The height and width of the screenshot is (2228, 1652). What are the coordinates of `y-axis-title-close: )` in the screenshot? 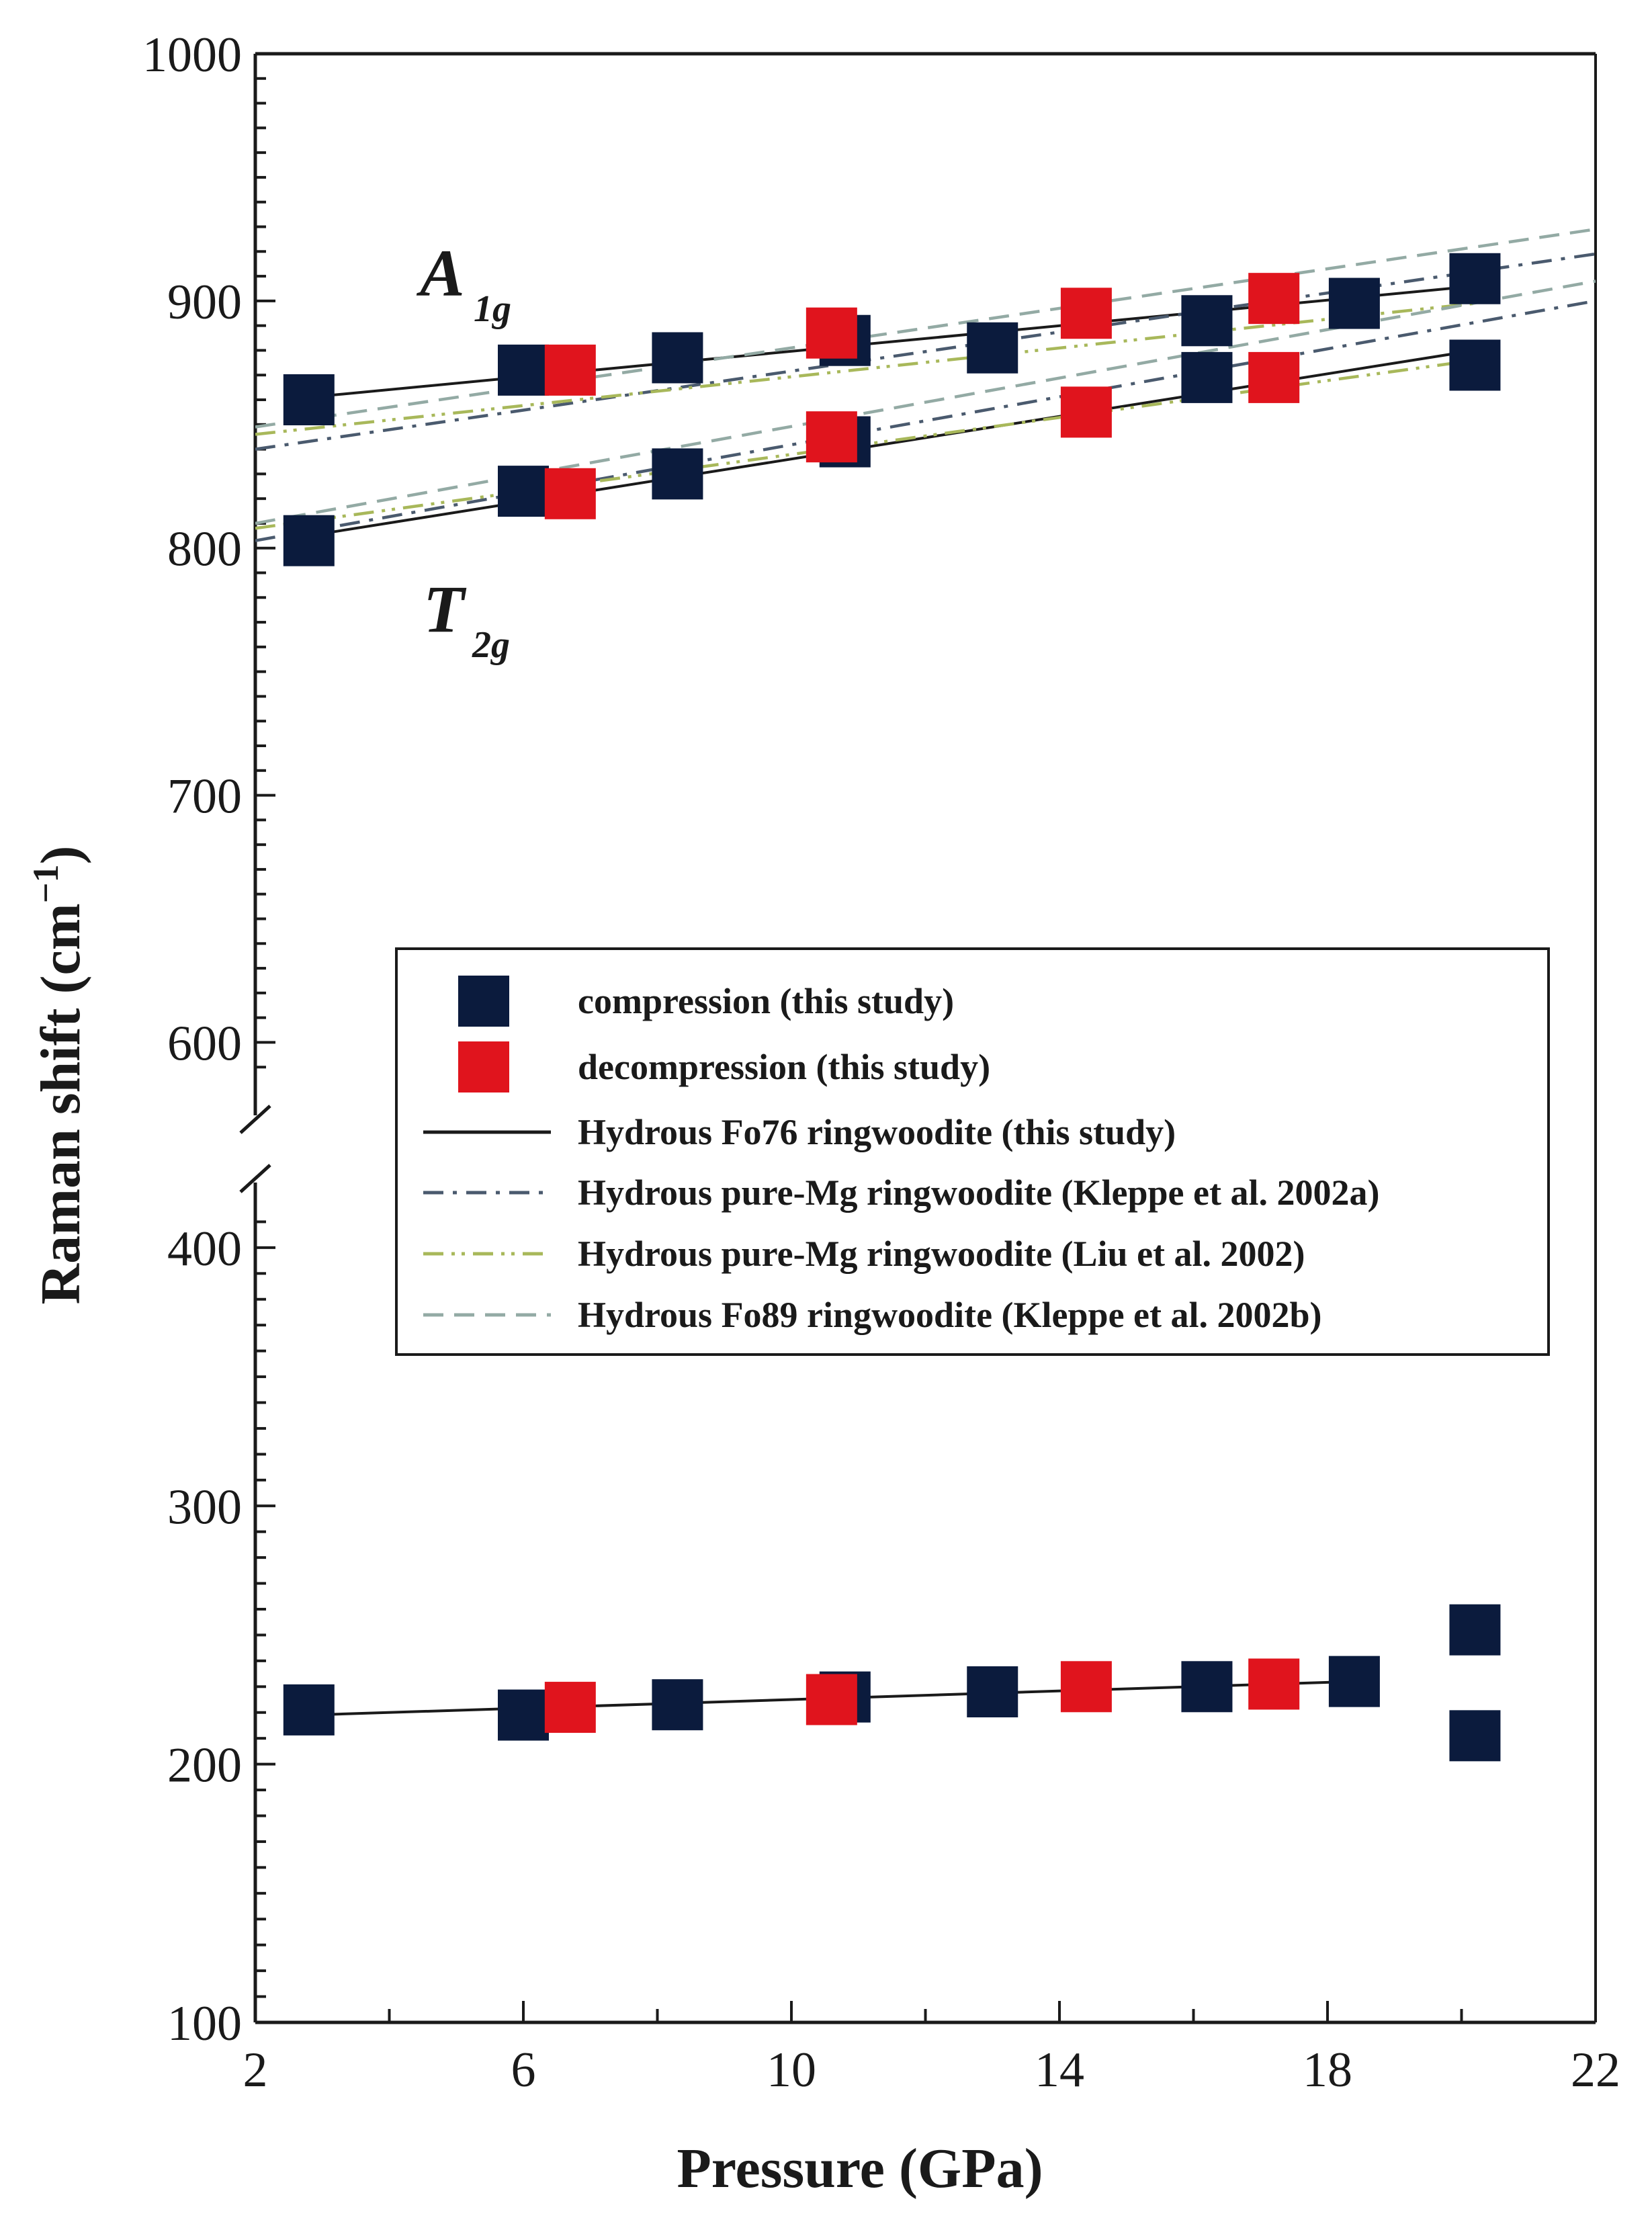 It's located at (61, 854).